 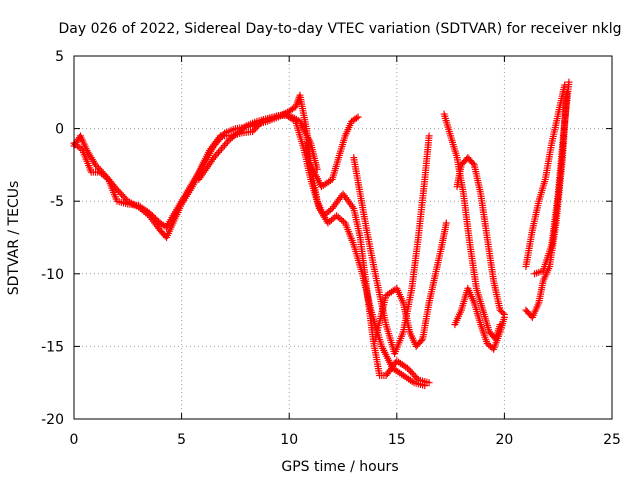 I want to click on series-g, so click(x=472, y=226).